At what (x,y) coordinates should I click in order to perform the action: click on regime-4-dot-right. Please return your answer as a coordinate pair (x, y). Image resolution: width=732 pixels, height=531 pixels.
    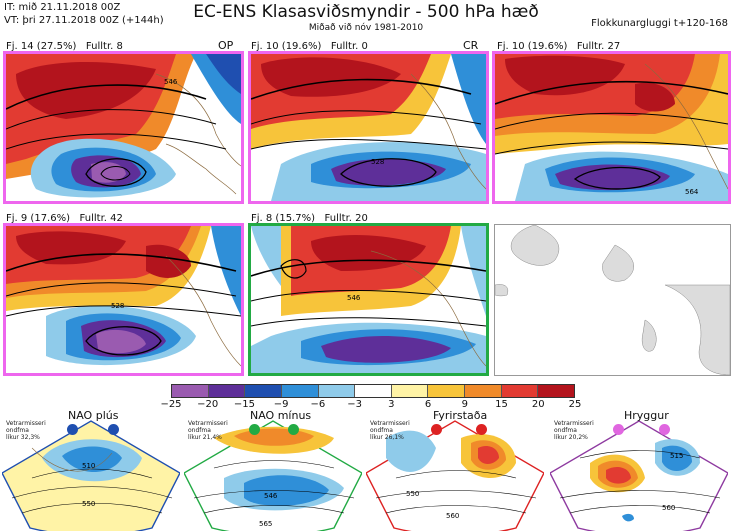
    Looking at the image, I should click on (664, 429).